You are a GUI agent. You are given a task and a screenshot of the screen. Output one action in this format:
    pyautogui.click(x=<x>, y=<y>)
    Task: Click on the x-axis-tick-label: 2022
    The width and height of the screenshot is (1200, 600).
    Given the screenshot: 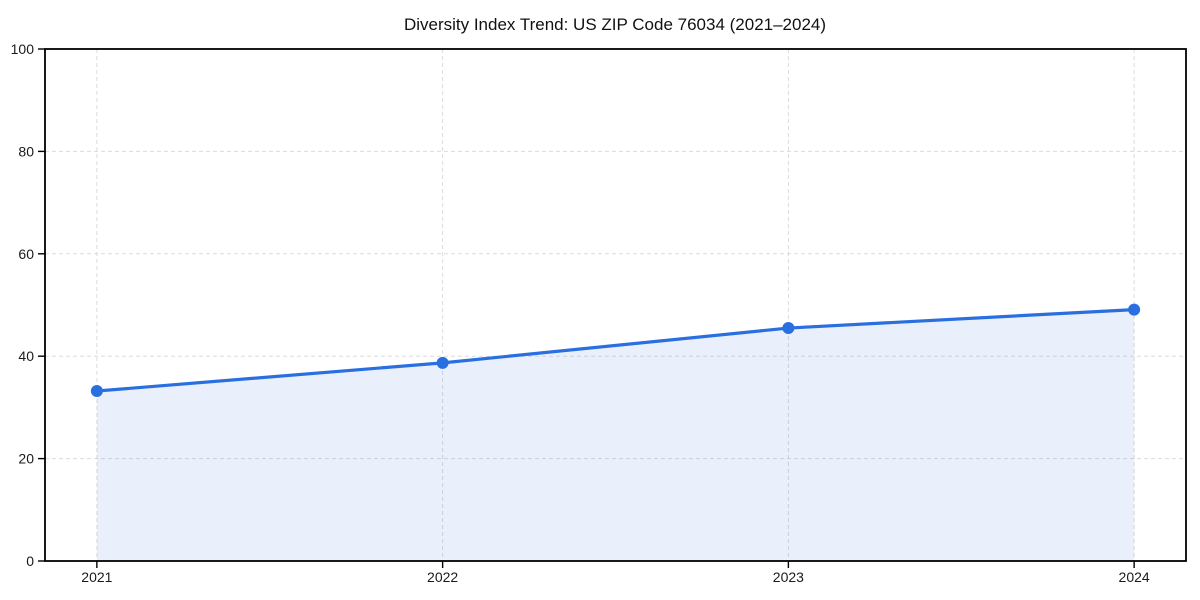 What is the action you would take?
    pyautogui.click(x=442, y=577)
    